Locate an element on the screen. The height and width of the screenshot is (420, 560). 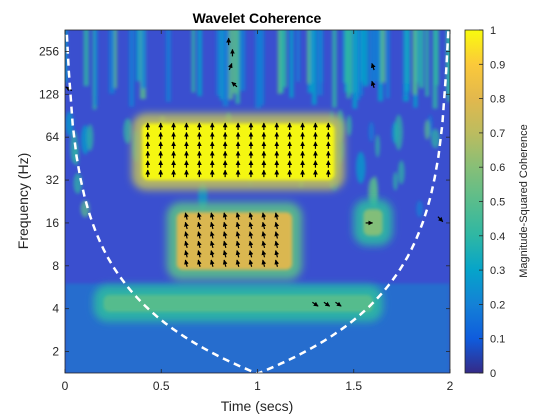
colorbar-tick-label: 1 is located at coordinates (493, 31).